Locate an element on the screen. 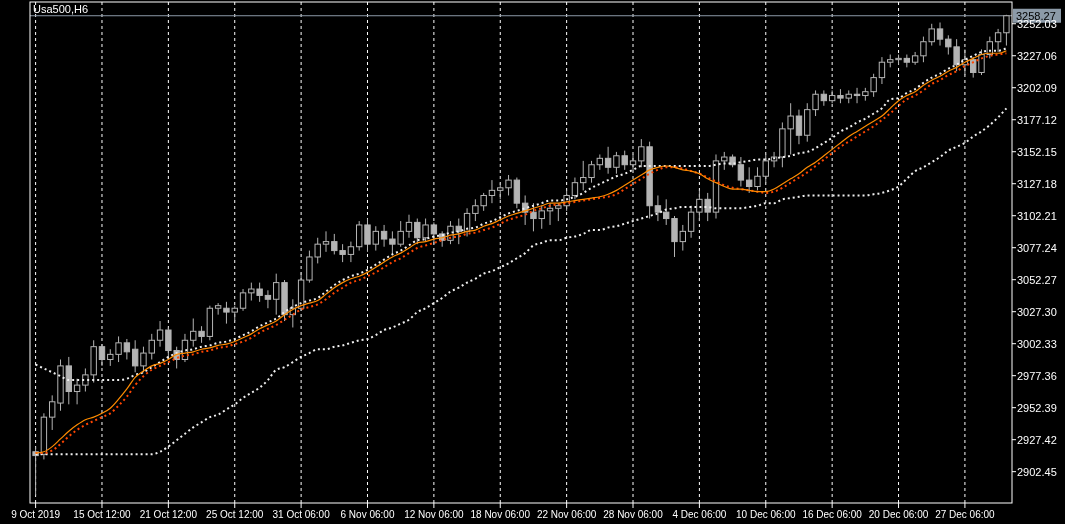 The height and width of the screenshot is (524, 1065). x-tick-label: 10 Dec 06:00 is located at coordinates (766, 514).